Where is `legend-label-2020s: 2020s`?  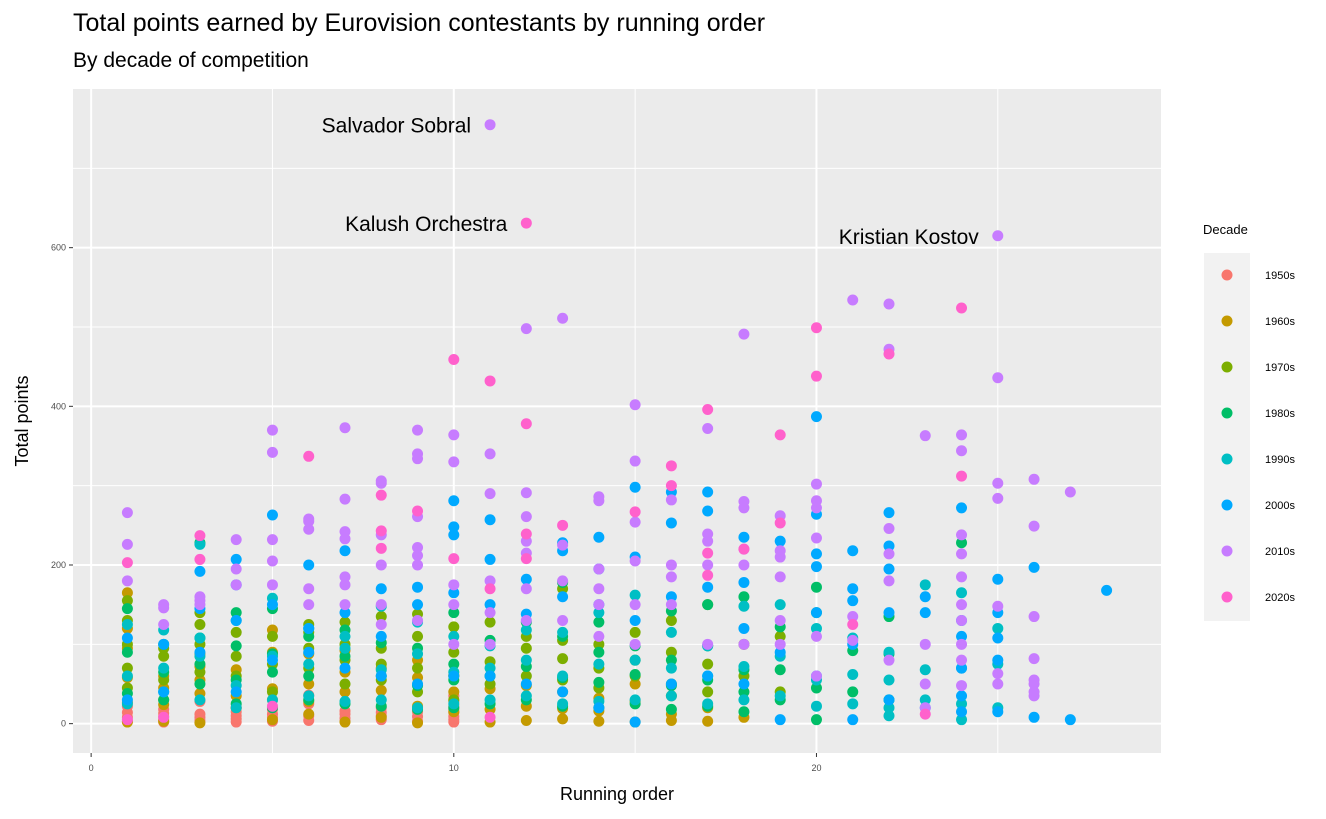
legend-label-2020s: 2020s is located at coordinates (1280, 598).